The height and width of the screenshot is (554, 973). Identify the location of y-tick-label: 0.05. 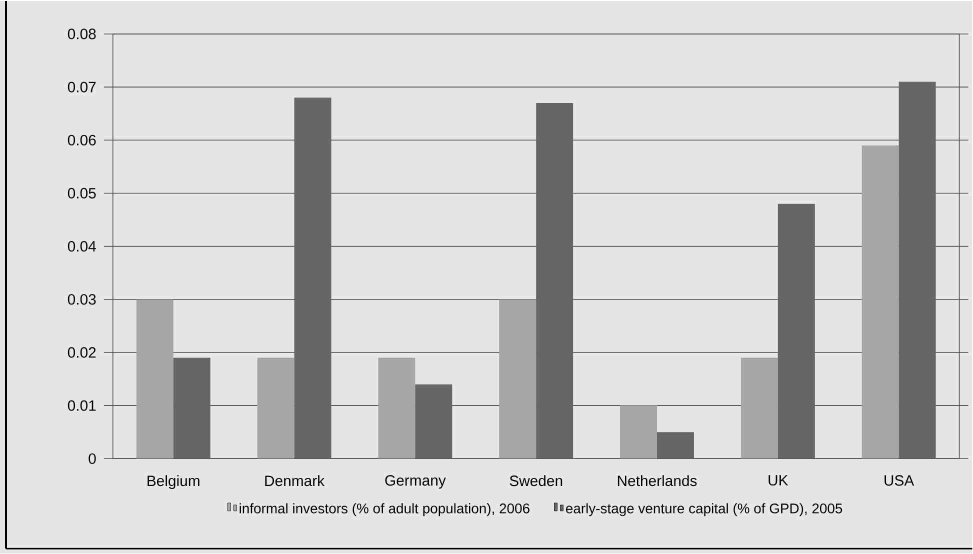
(82, 193).